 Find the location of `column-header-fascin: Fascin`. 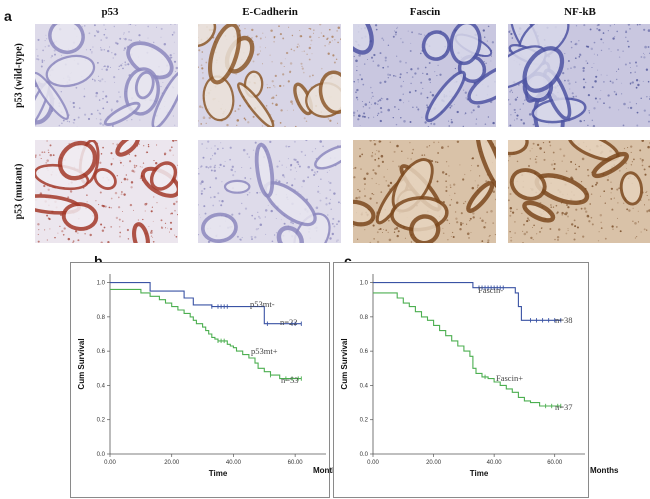

column-header-fascin: Fascin is located at coordinates (425, 12).